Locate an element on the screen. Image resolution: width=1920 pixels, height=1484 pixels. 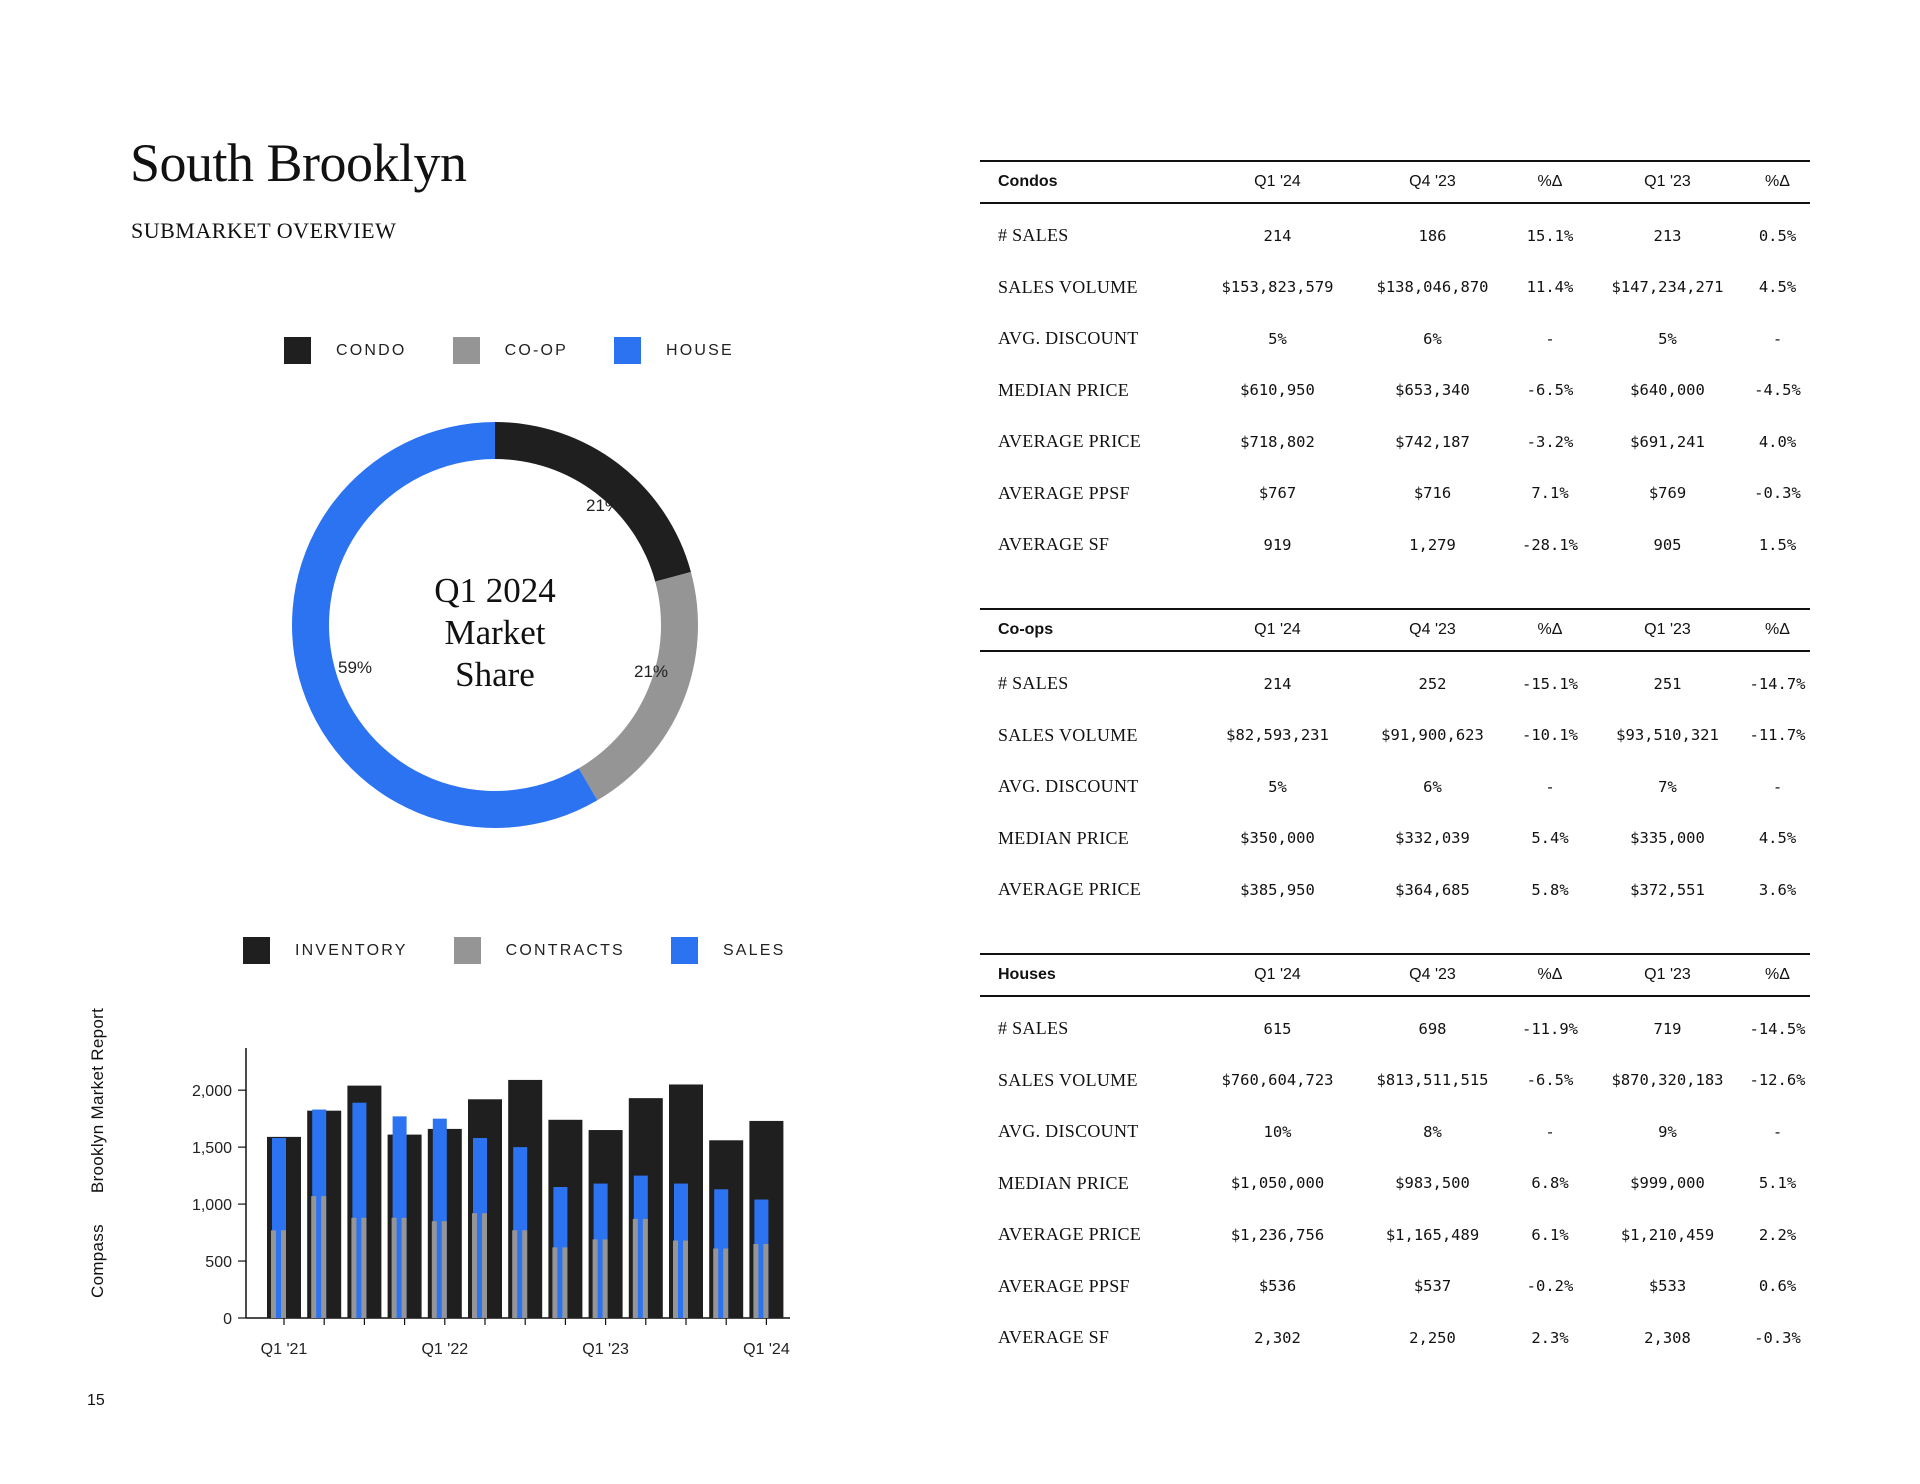
x-tick-label: Q1 '23 is located at coordinates (605, 1349).